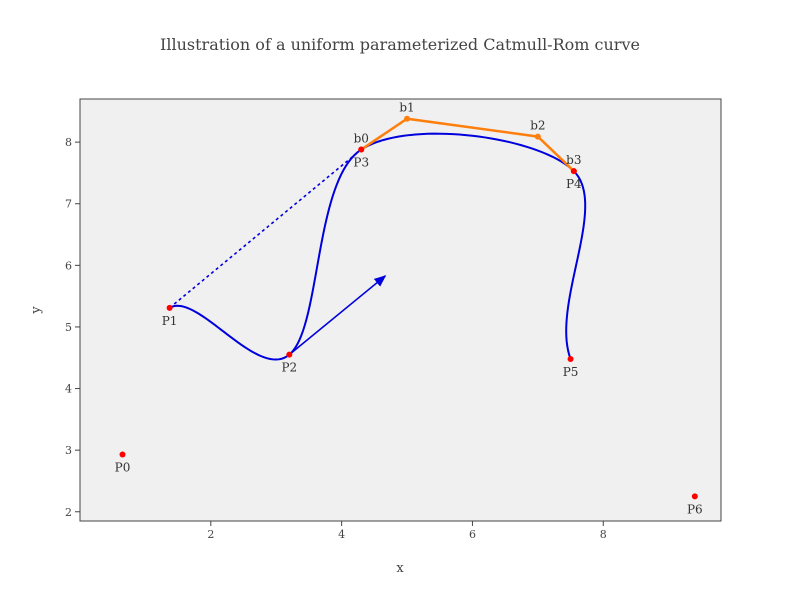  What do you see at coordinates (210, 534) in the screenshot?
I see `x-tick-label: 2` at bounding box center [210, 534].